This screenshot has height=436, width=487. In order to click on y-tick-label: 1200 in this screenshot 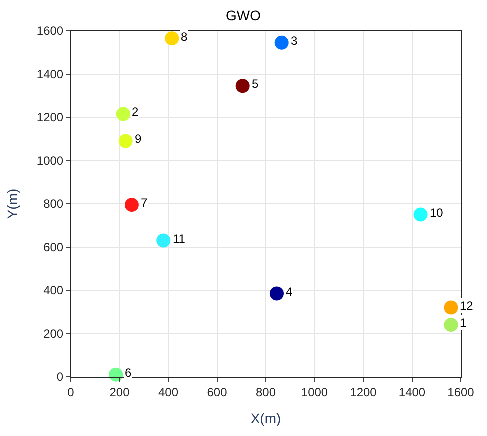, I will do `click(50, 117)`.